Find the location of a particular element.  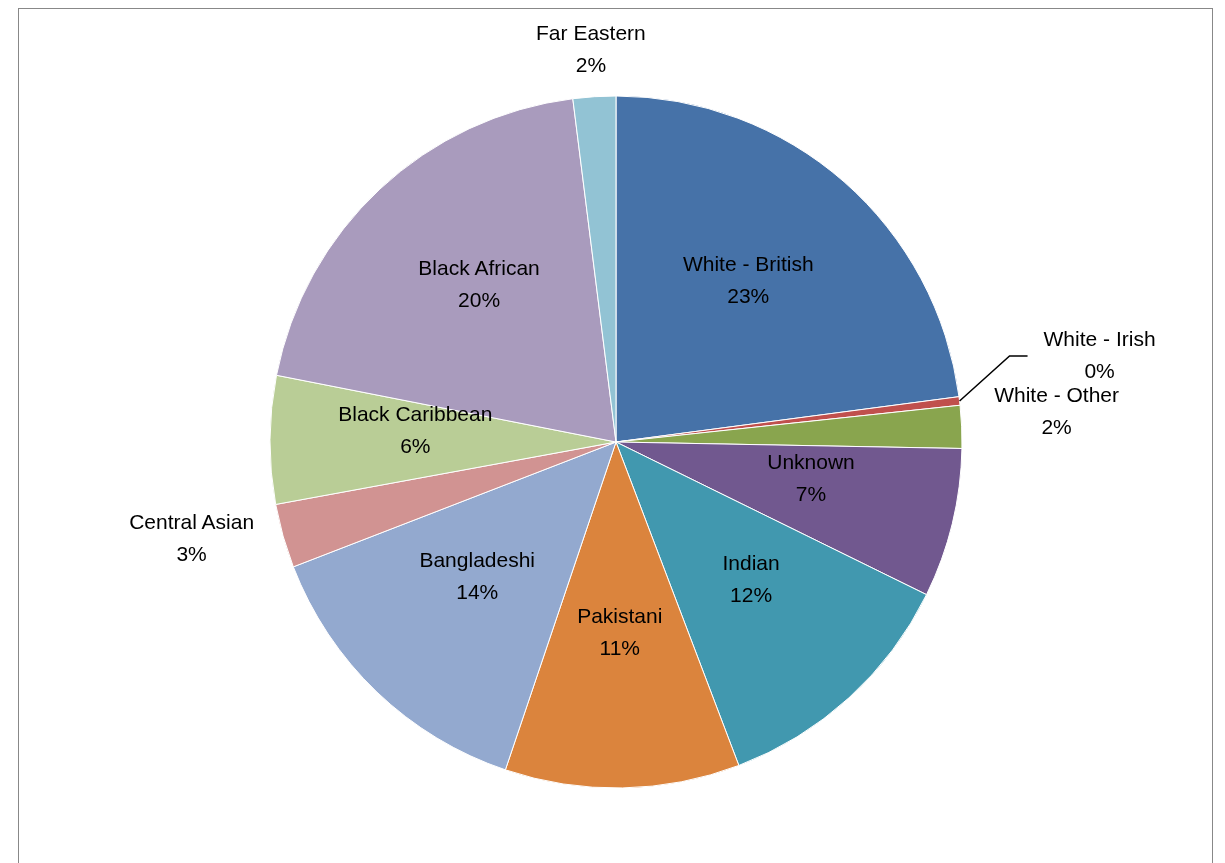

data-label: 7% is located at coordinates (811, 494).